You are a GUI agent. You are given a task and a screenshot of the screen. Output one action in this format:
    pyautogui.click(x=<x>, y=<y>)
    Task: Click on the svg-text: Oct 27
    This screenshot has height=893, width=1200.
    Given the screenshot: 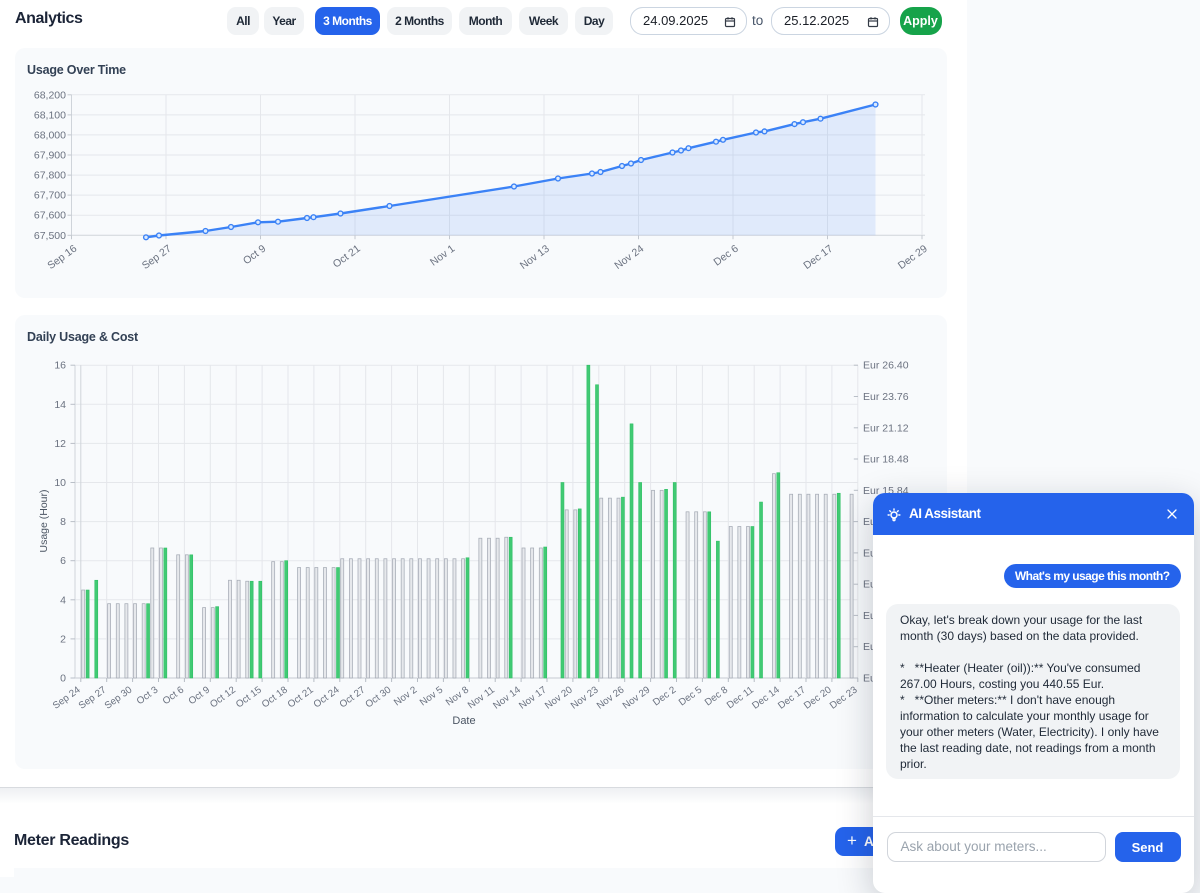 What is the action you would take?
    pyautogui.click(x=353, y=698)
    